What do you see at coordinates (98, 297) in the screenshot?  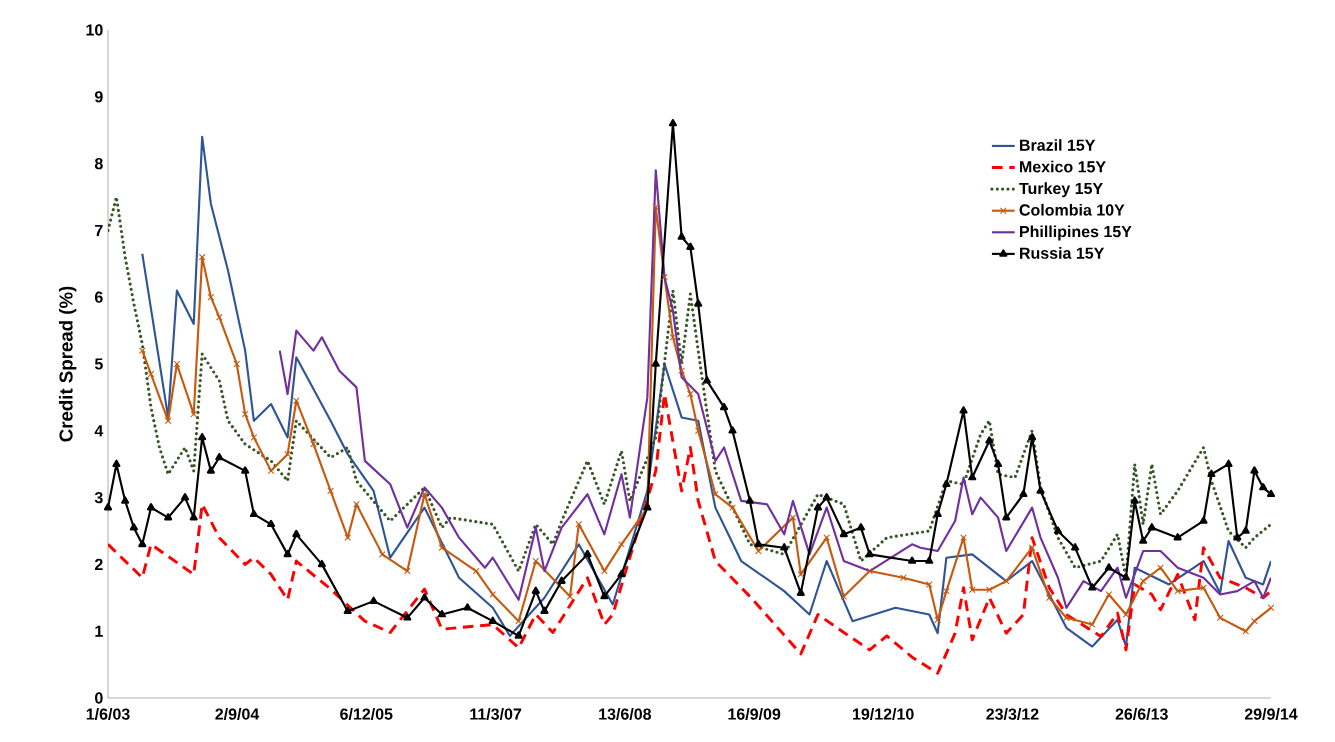 I see `y-tick-label: 6` at bounding box center [98, 297].